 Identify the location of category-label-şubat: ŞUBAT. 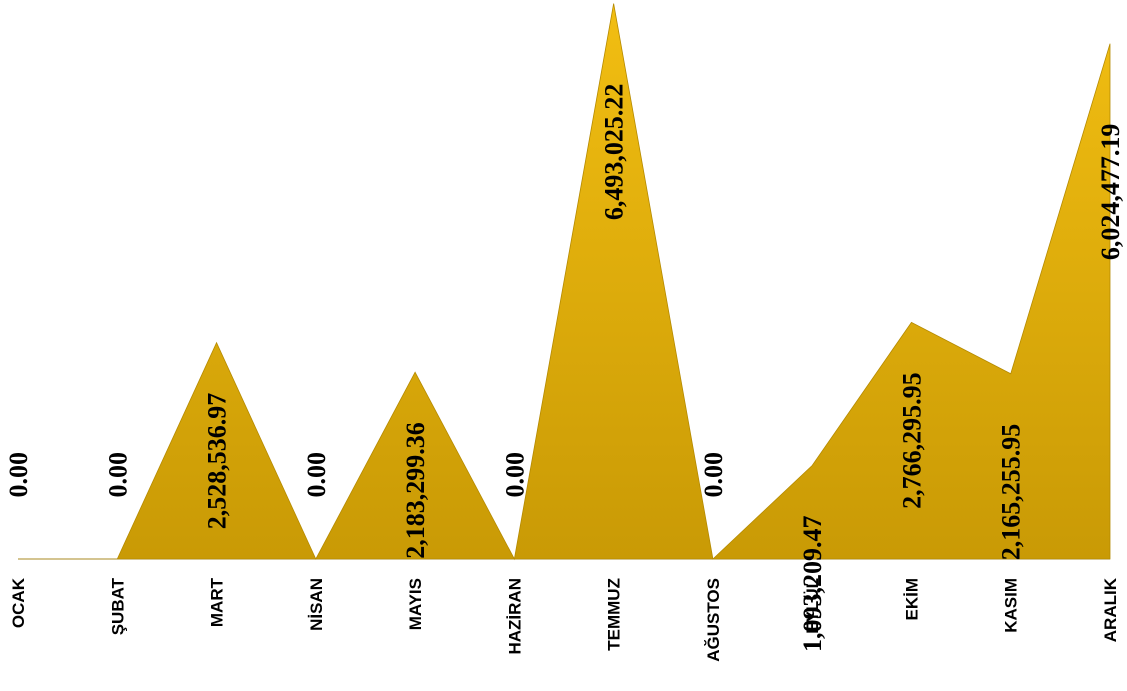
(117, 606).